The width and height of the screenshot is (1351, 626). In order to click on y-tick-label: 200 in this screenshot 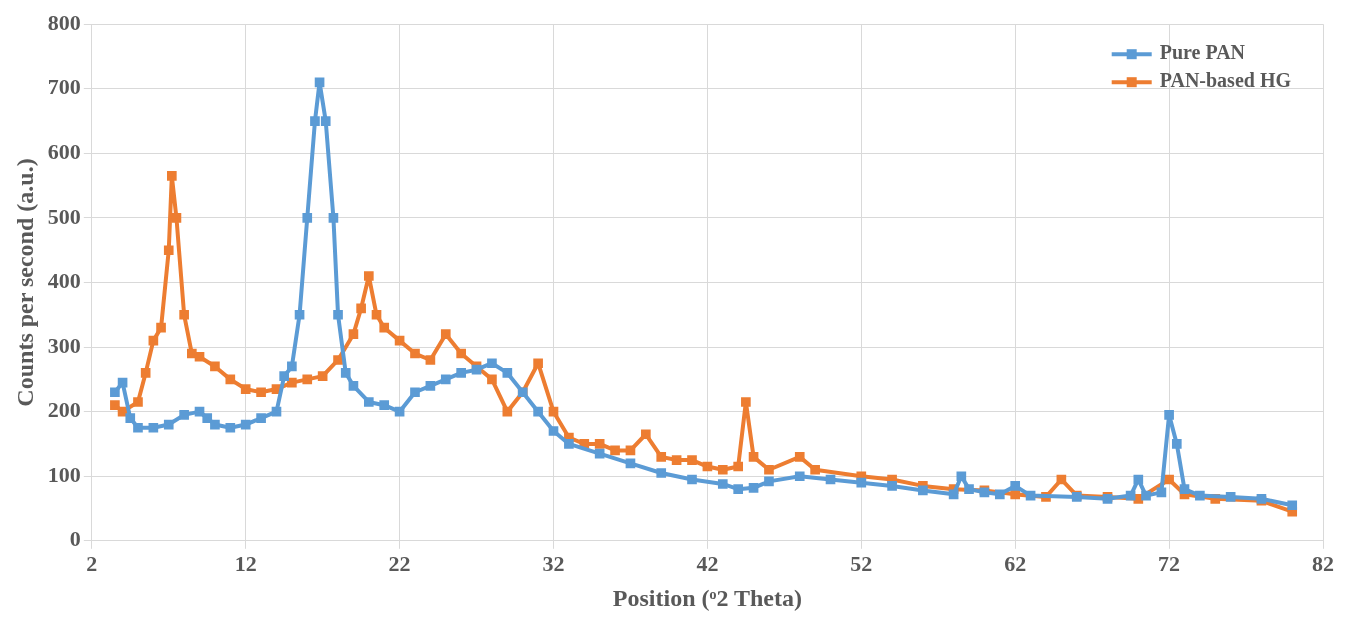, I will do `click(64, 410)`.